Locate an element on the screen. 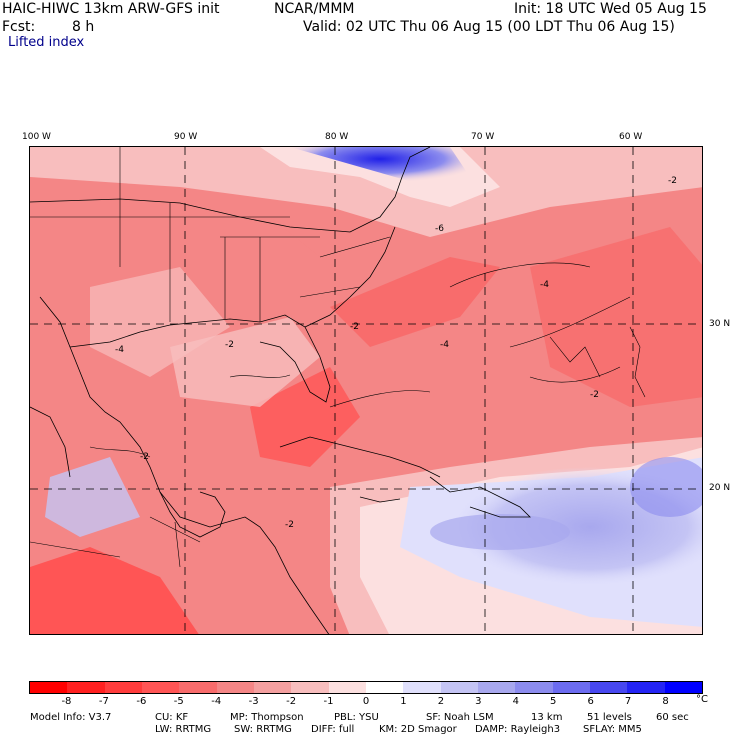 The image size is (740, 740). lat-label-20n: 20 N is located at coordinates (720, 488).